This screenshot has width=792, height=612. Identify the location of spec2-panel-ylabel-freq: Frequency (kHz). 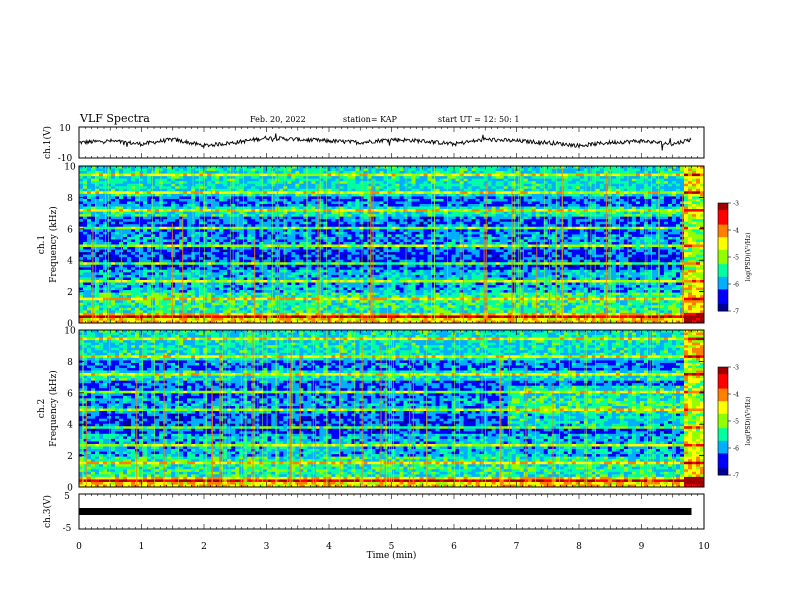
(53, 408).